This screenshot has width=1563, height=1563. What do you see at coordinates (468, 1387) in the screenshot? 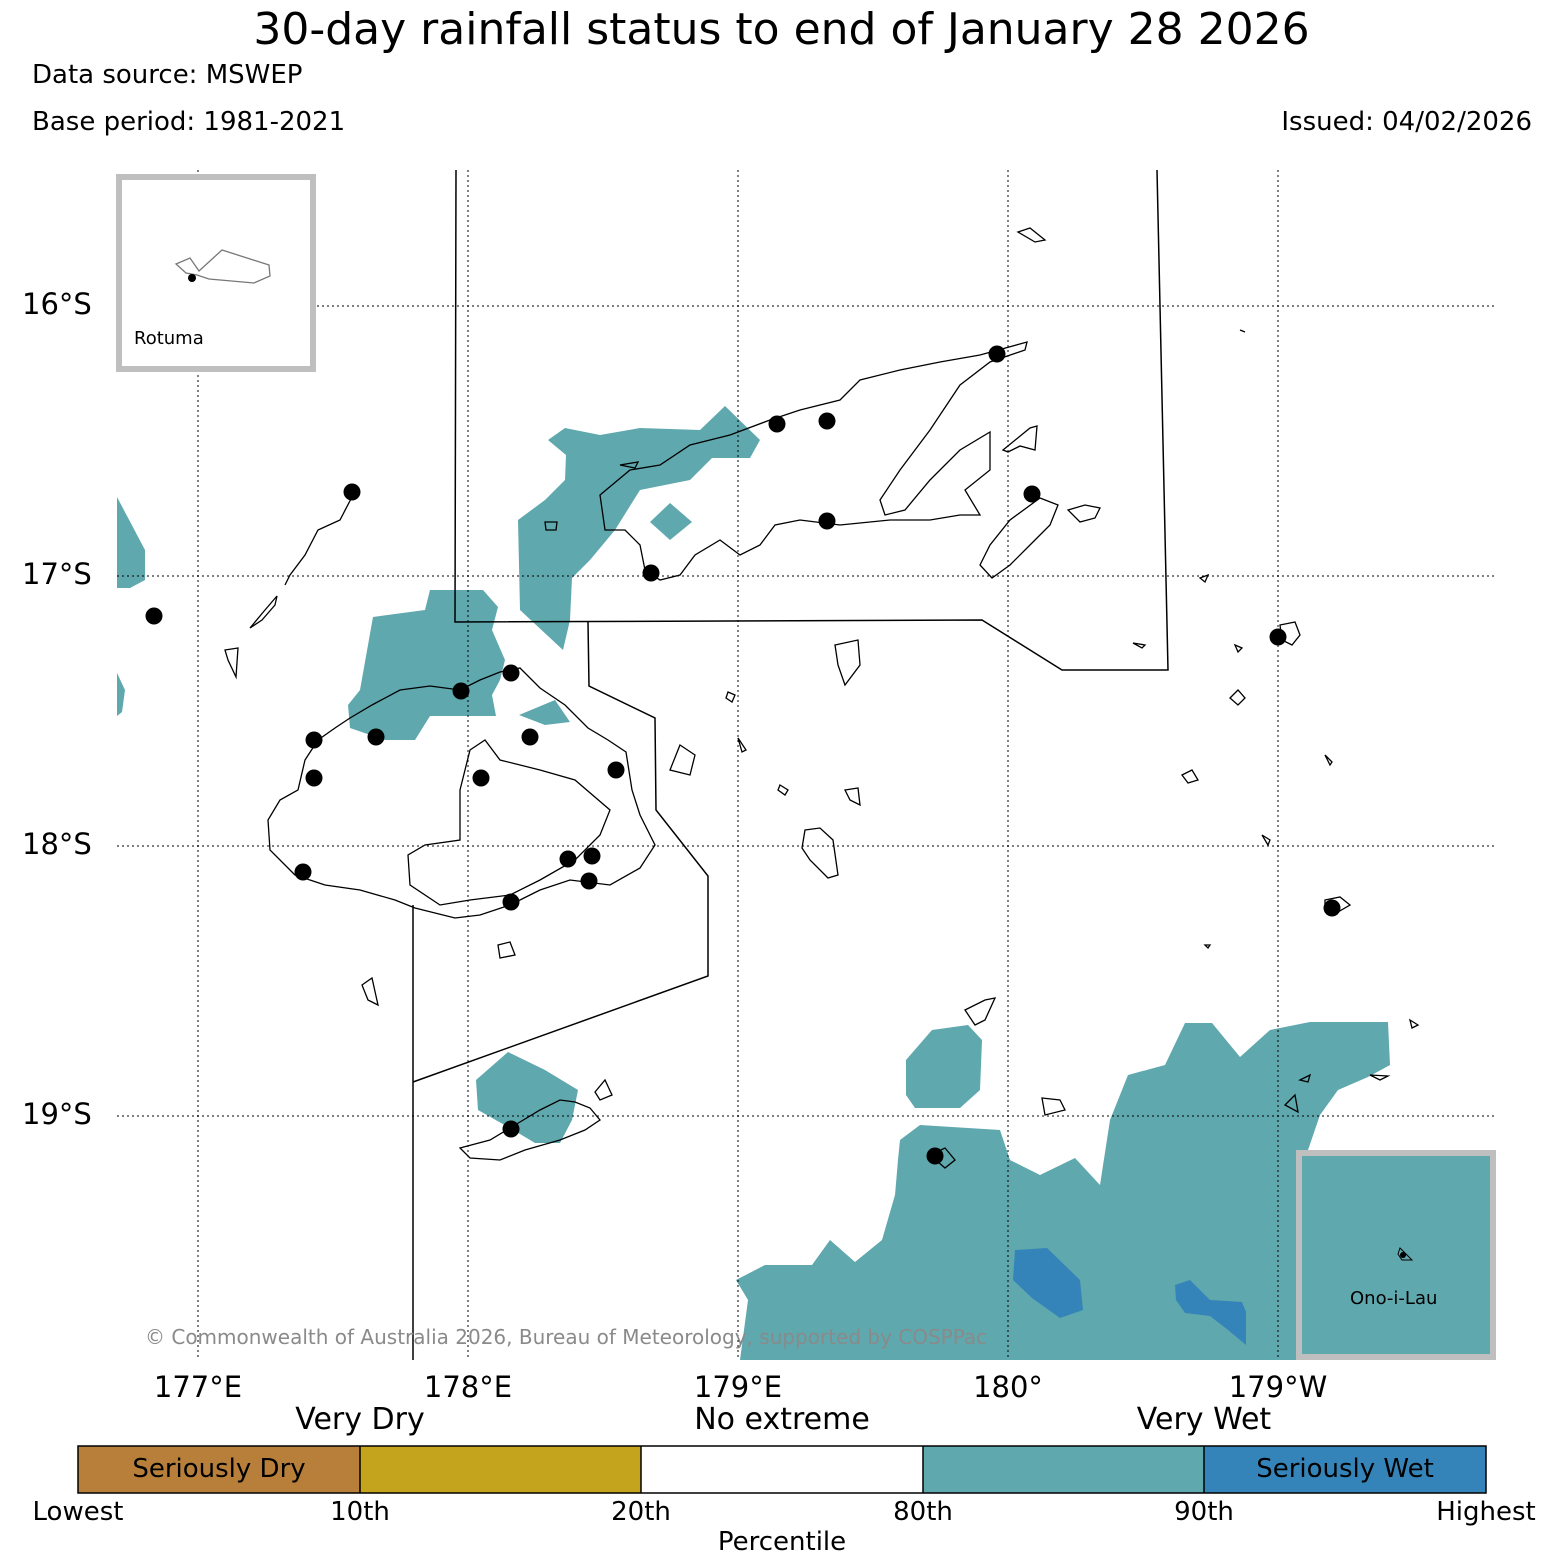
I see `lon-label-178e: 178°E` at bounding box center [468, 1387].